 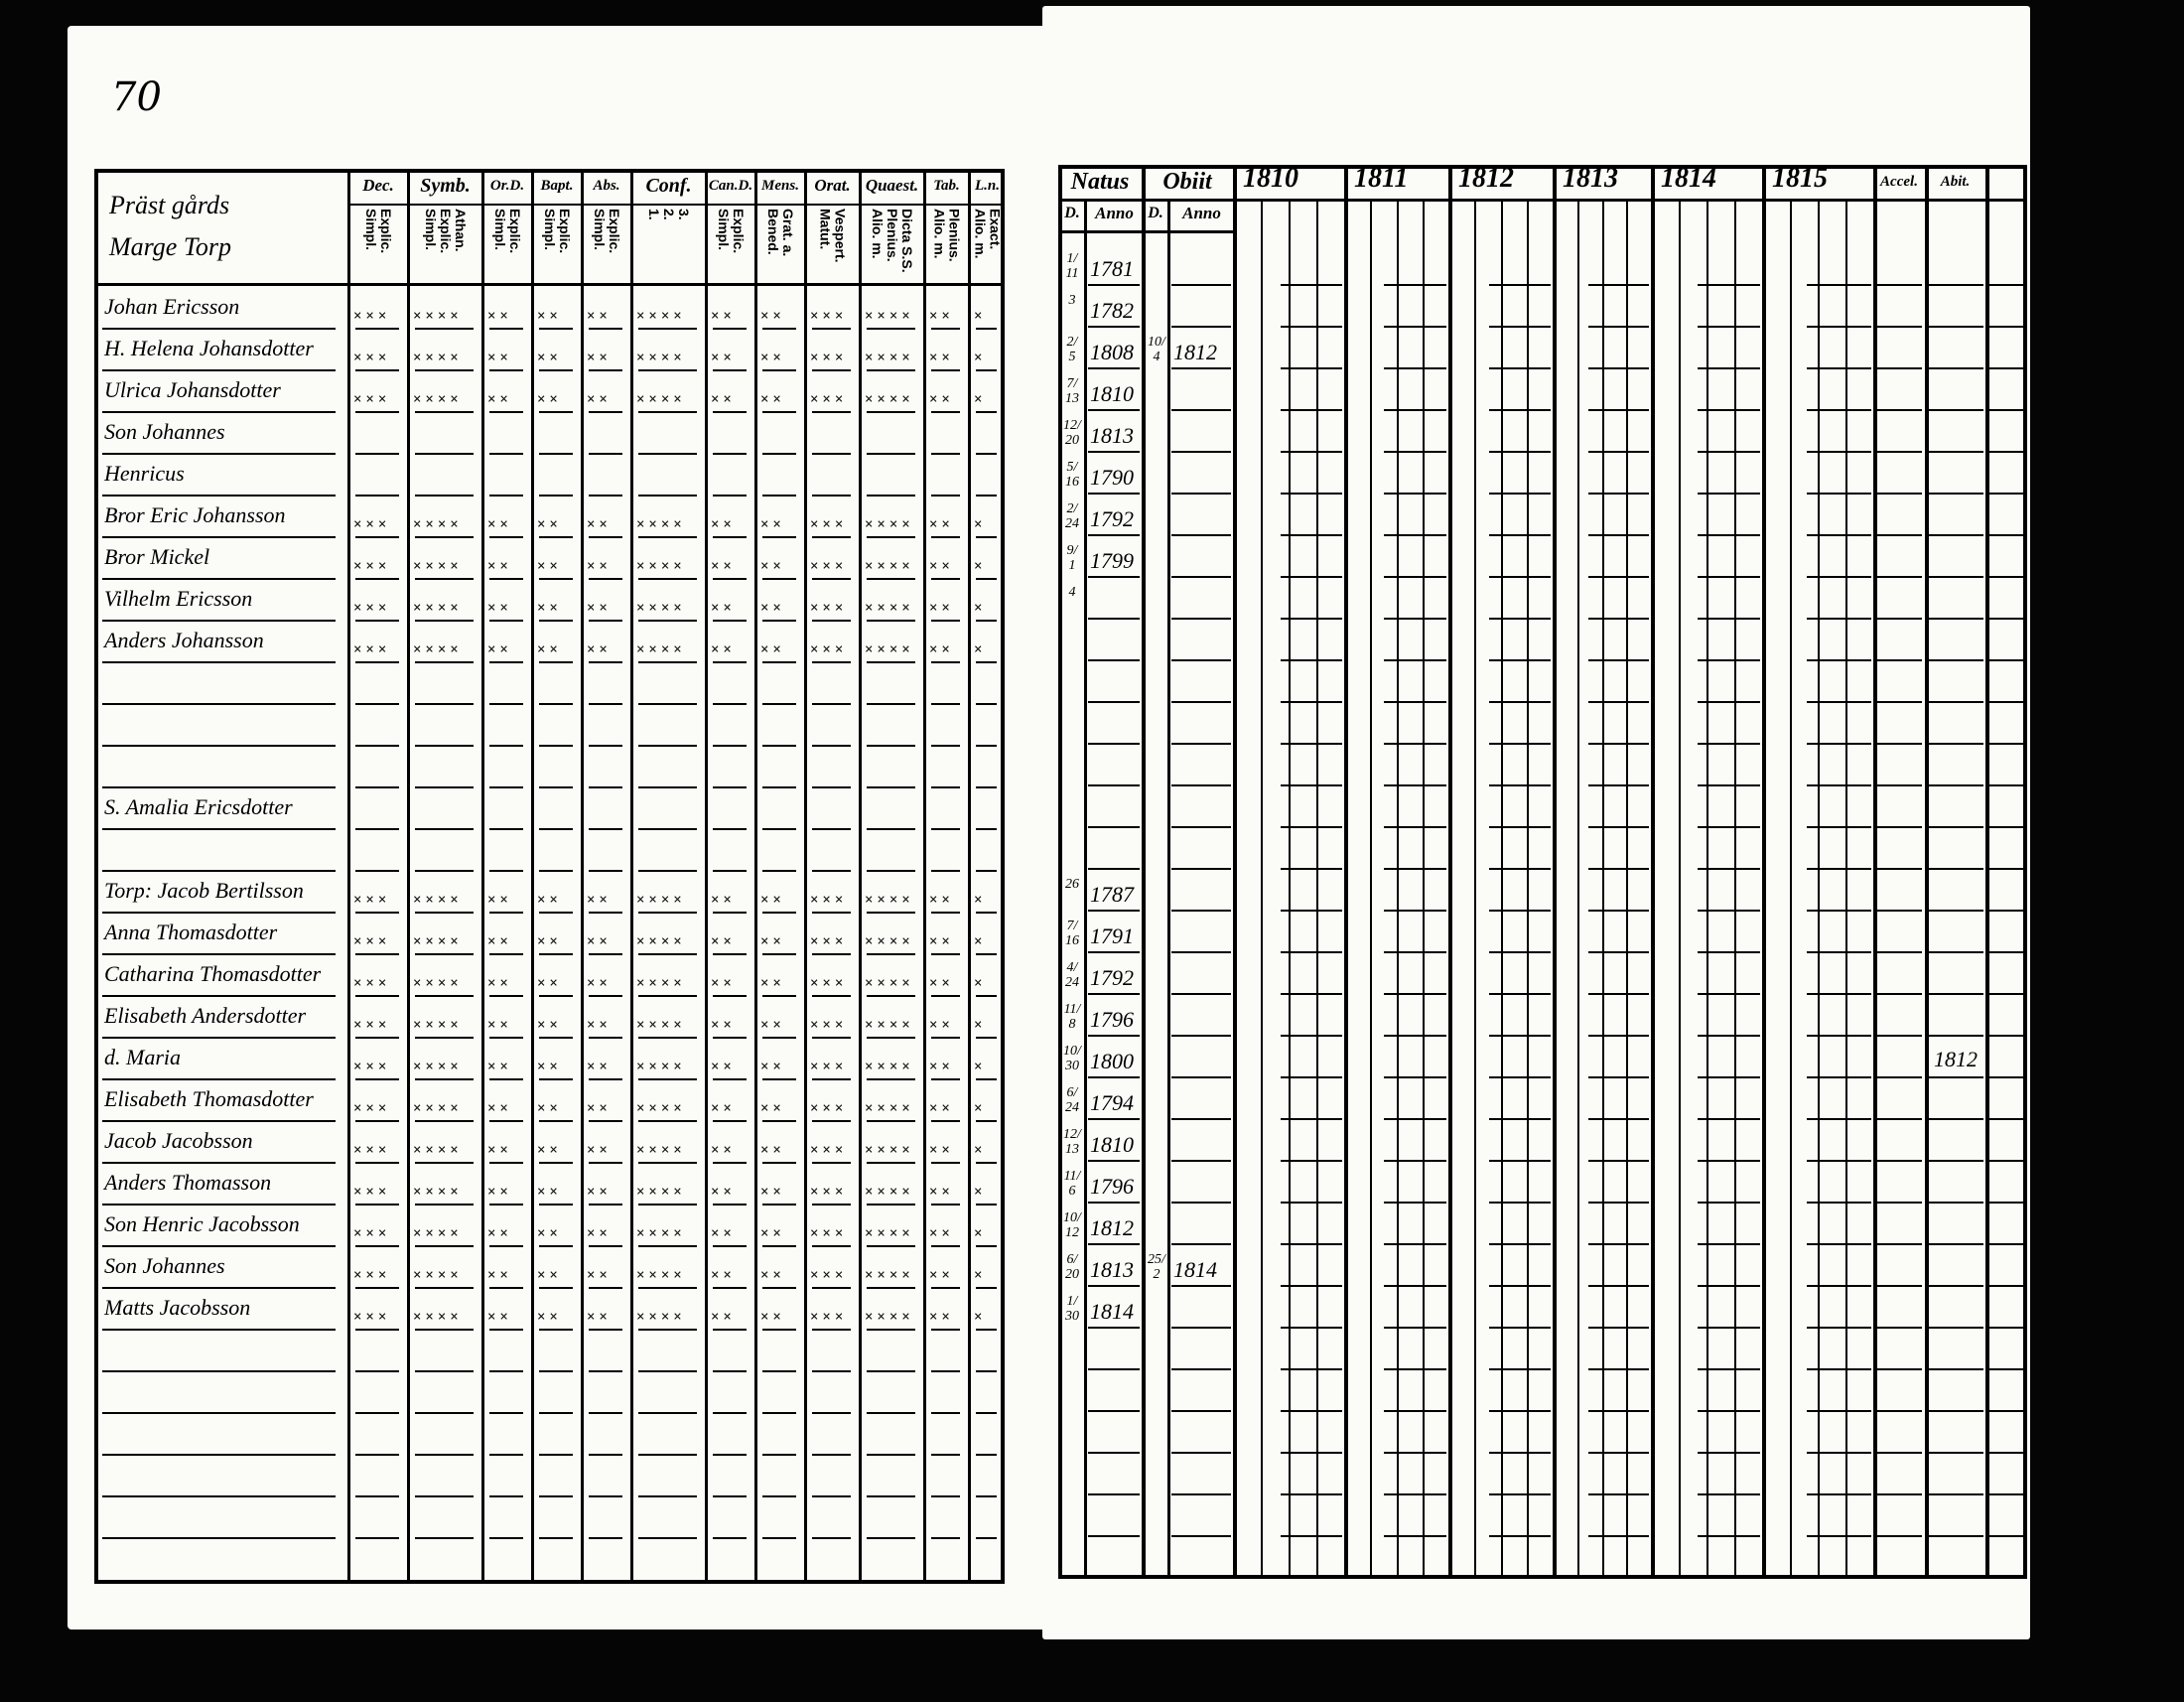 I want to click on birth-year: 1814, so click(x=1112, y=1311).